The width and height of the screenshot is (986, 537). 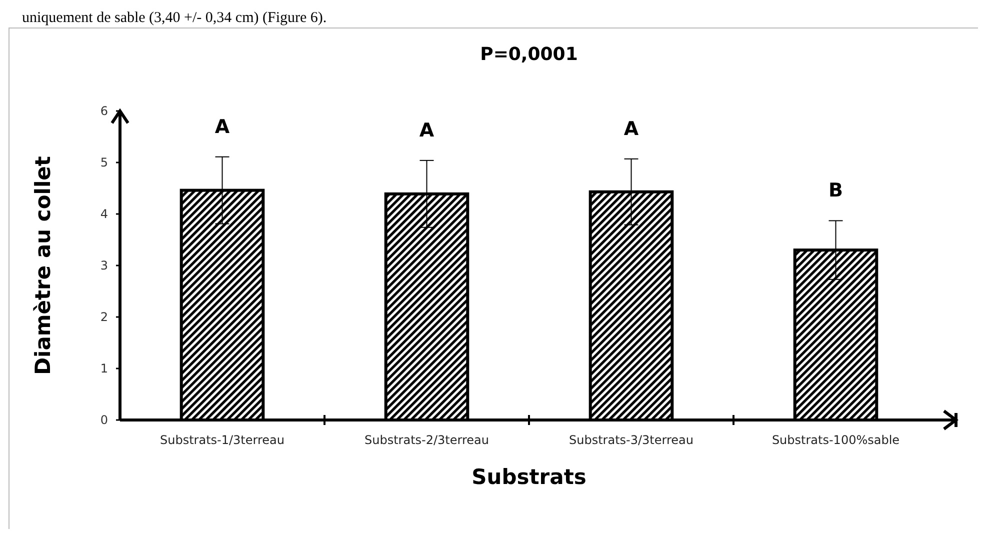 What do you see at coordinates (104, 369) in the screenshot?
I see `y-tick-label: 1` at bounding box center [104, 369].